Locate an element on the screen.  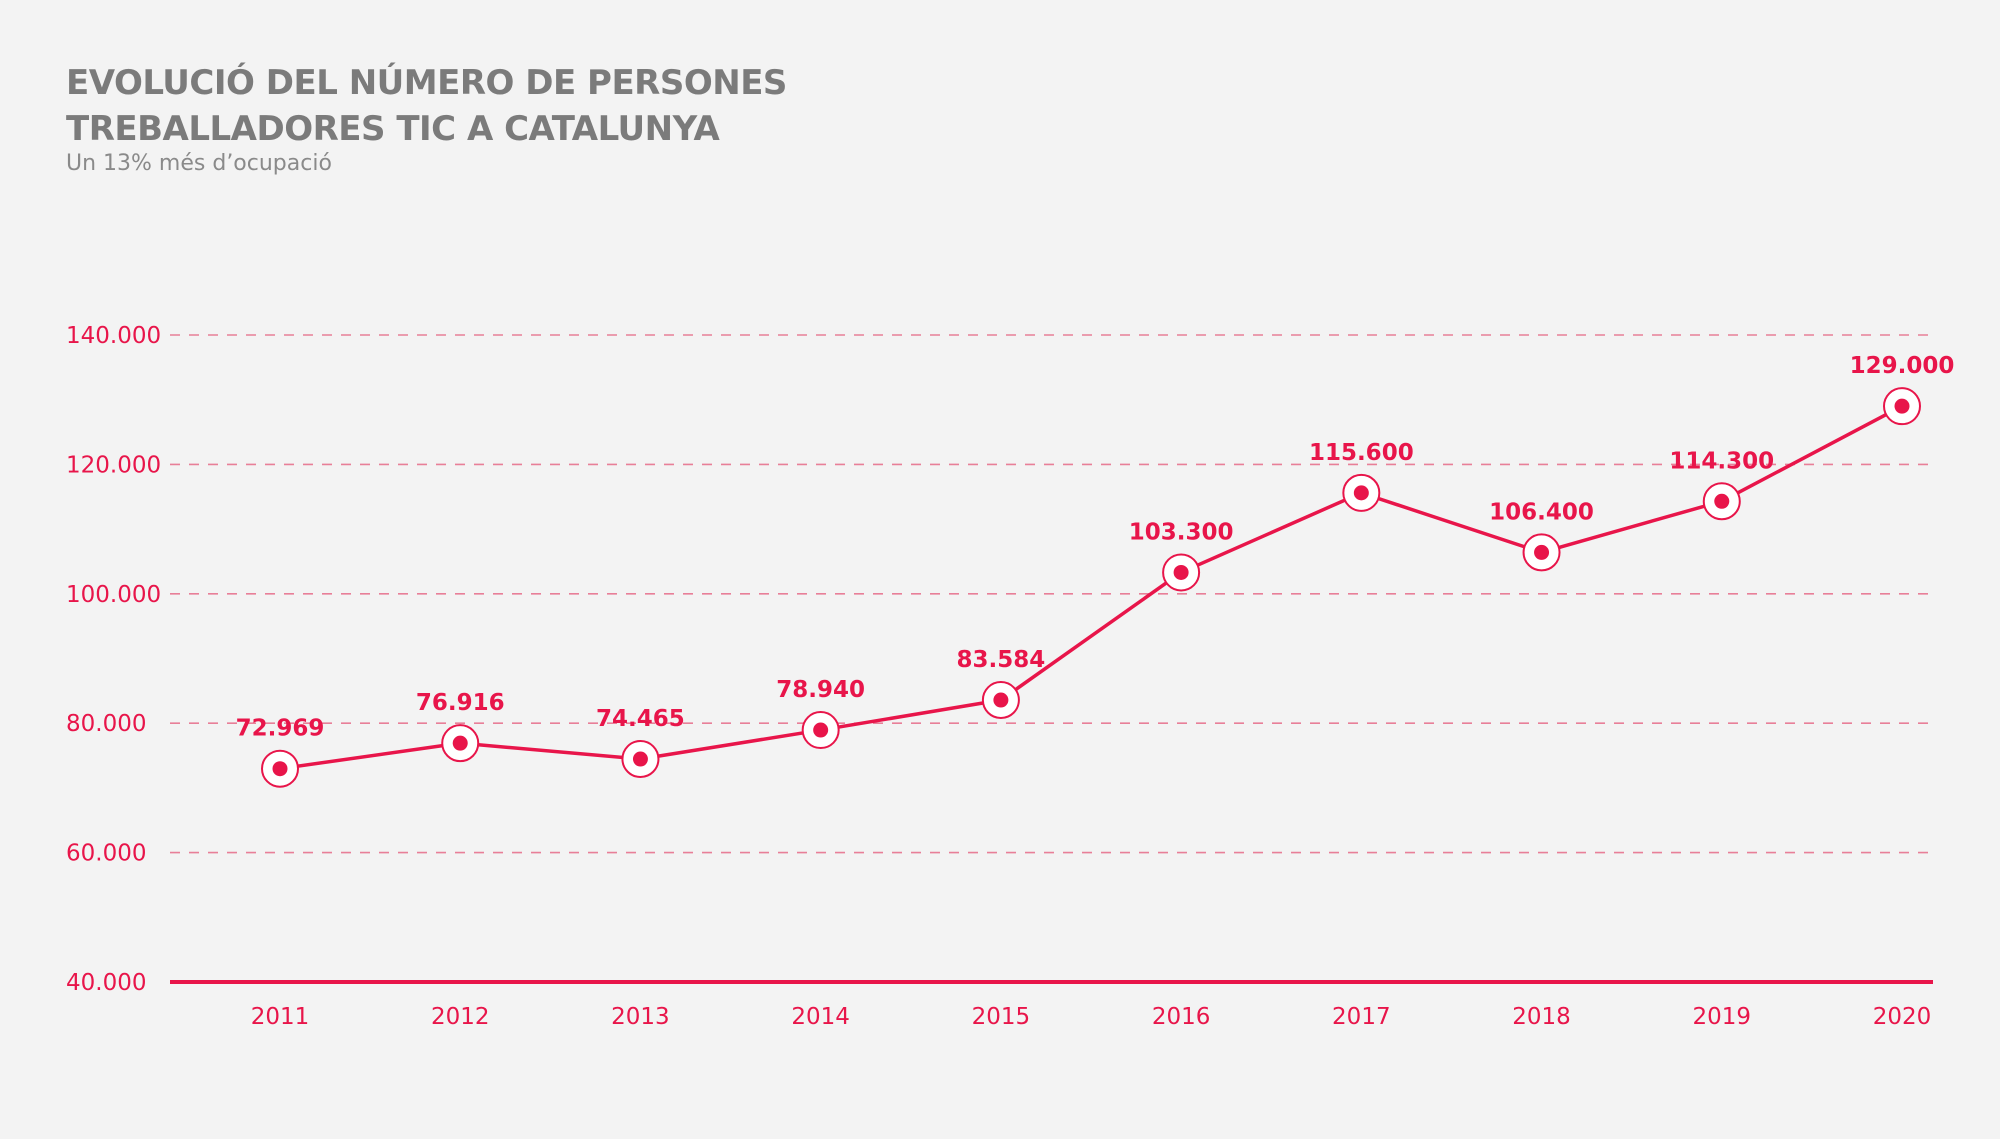
x-tick-label: 2014 is located at coordinates (820, 1017).